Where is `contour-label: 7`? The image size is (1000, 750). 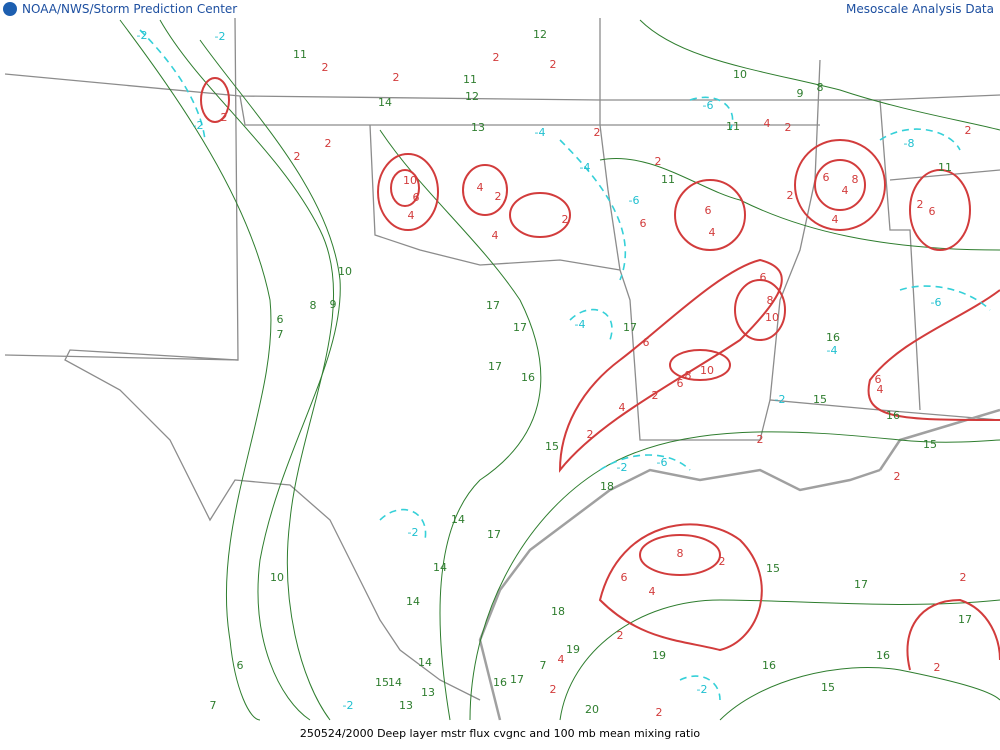 contour-label: 7 is located at coordinates (213, 705).